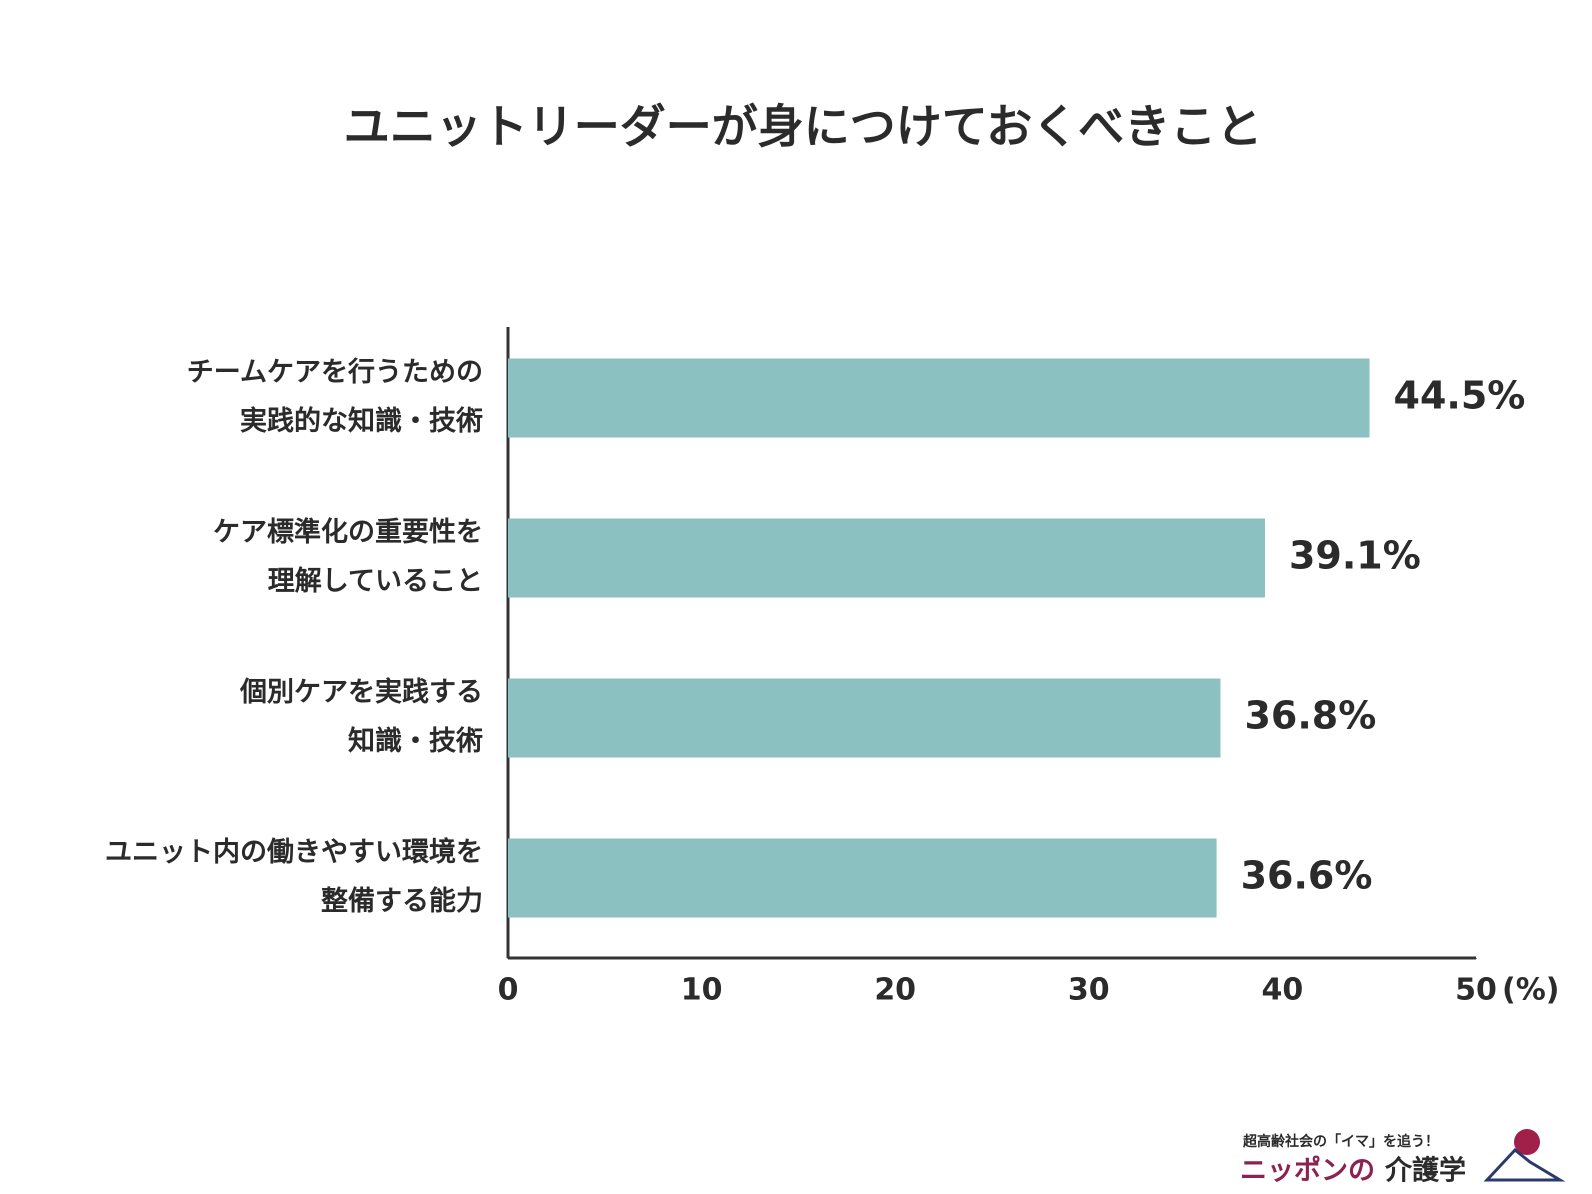  I want to click on value-label: 36.6%, so click(1307, 876).